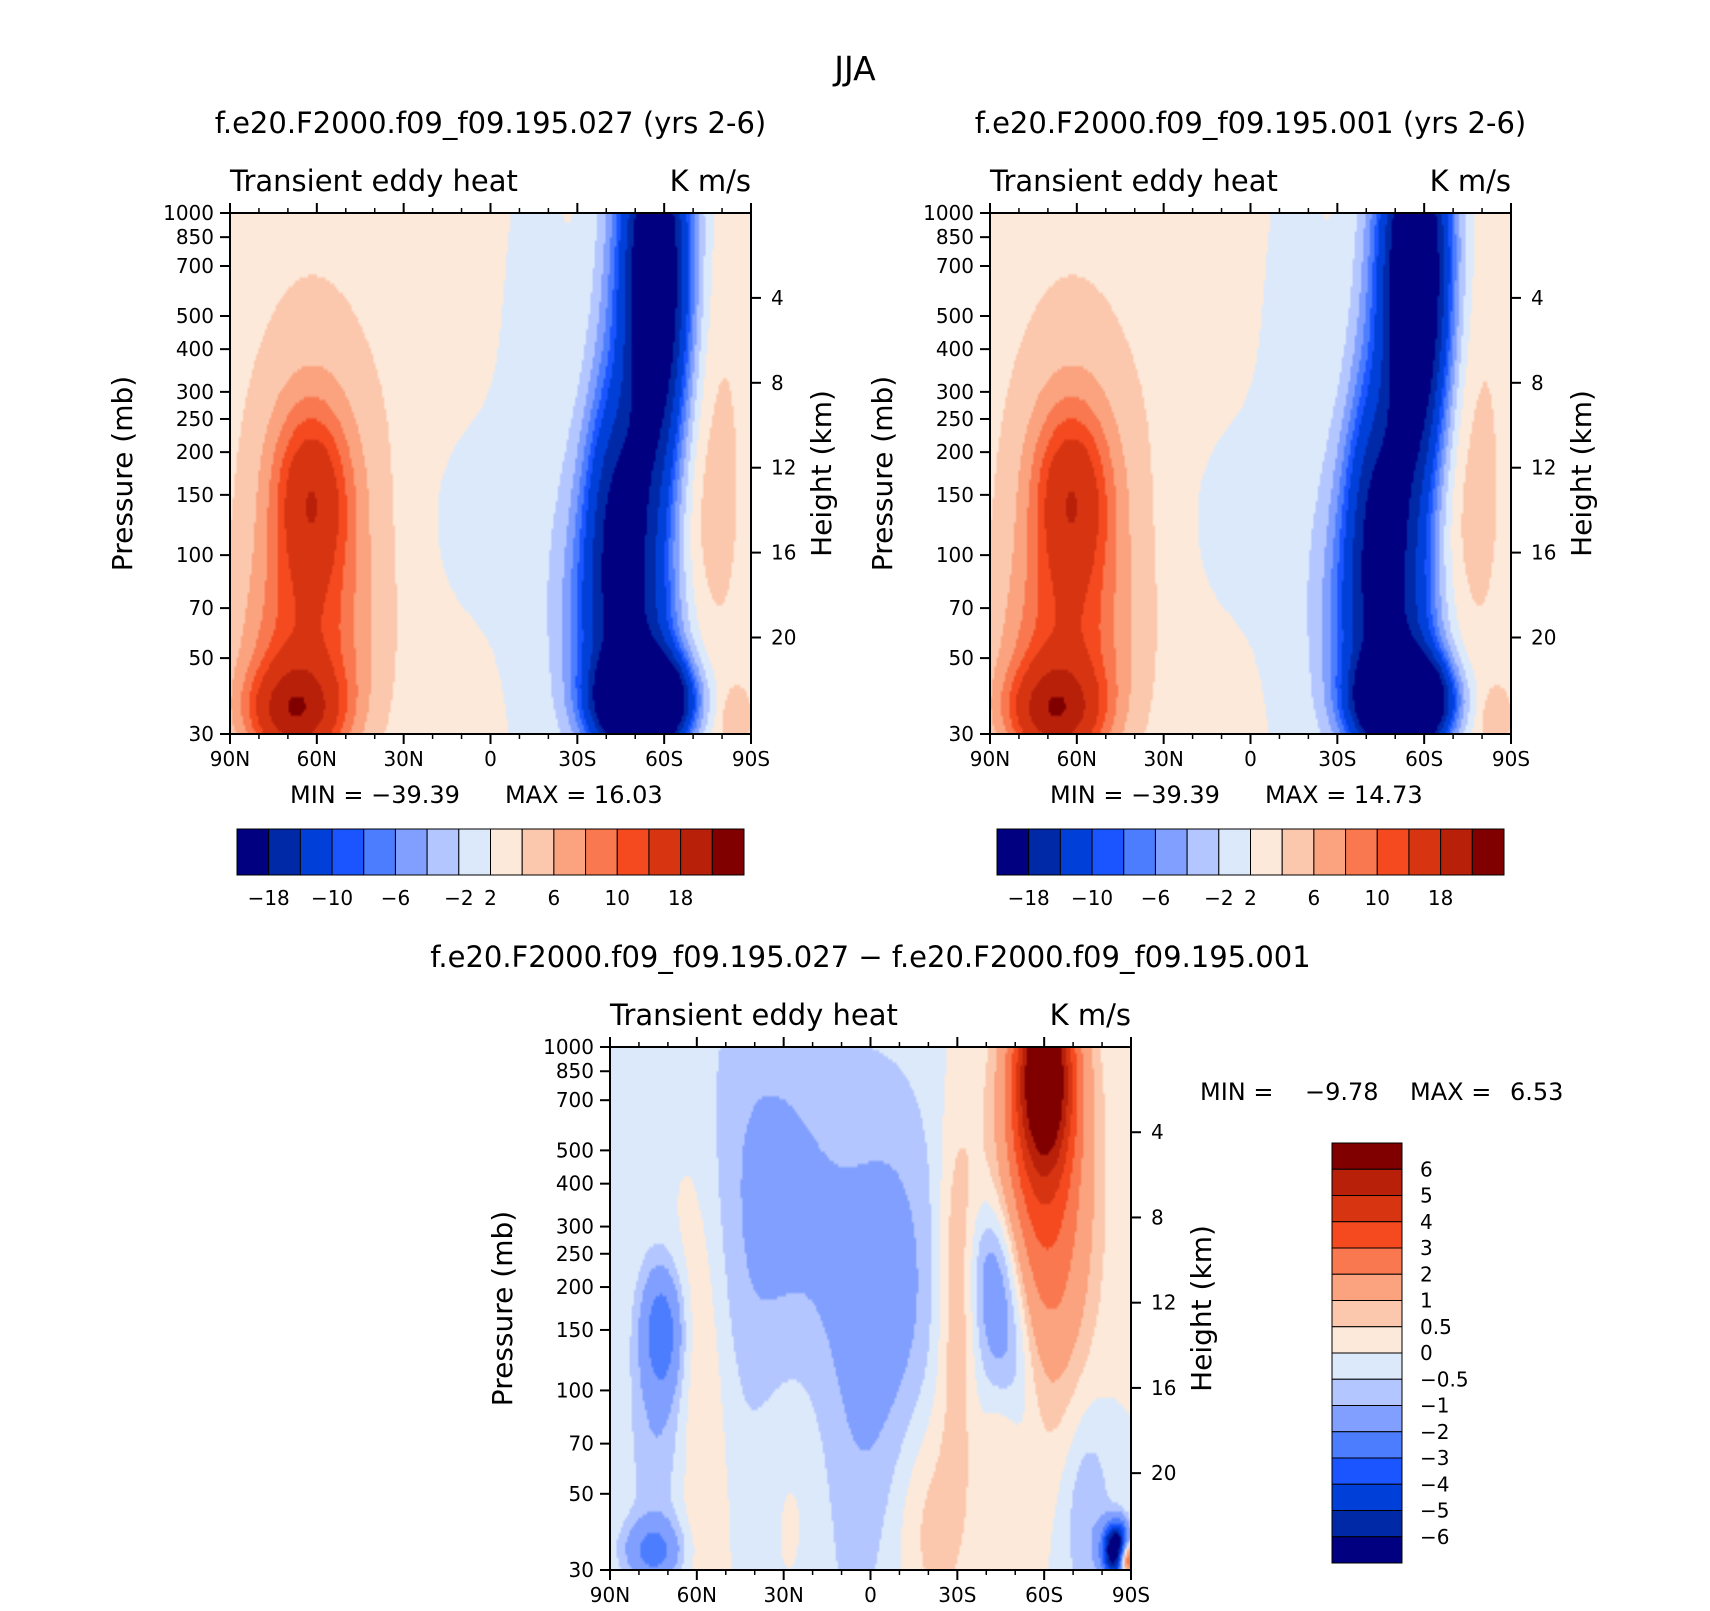 Image resolution: width=1710 pixels, height=1611 pixels. What do you see at coordinates (1090, 1015) in the screenshot?
I see `units-label: K m/s` at bounding box center [1090, 1015].